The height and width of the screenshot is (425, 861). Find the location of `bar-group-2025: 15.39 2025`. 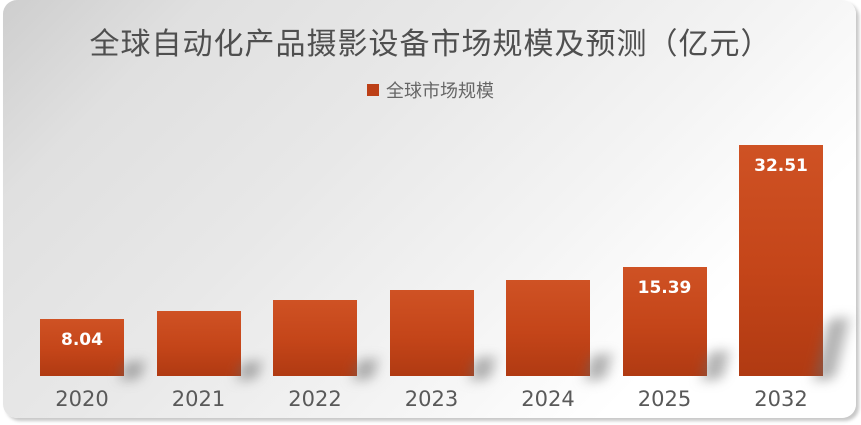

bar-group-2025: 15.39 2025 is located at coordinates (664, 339).